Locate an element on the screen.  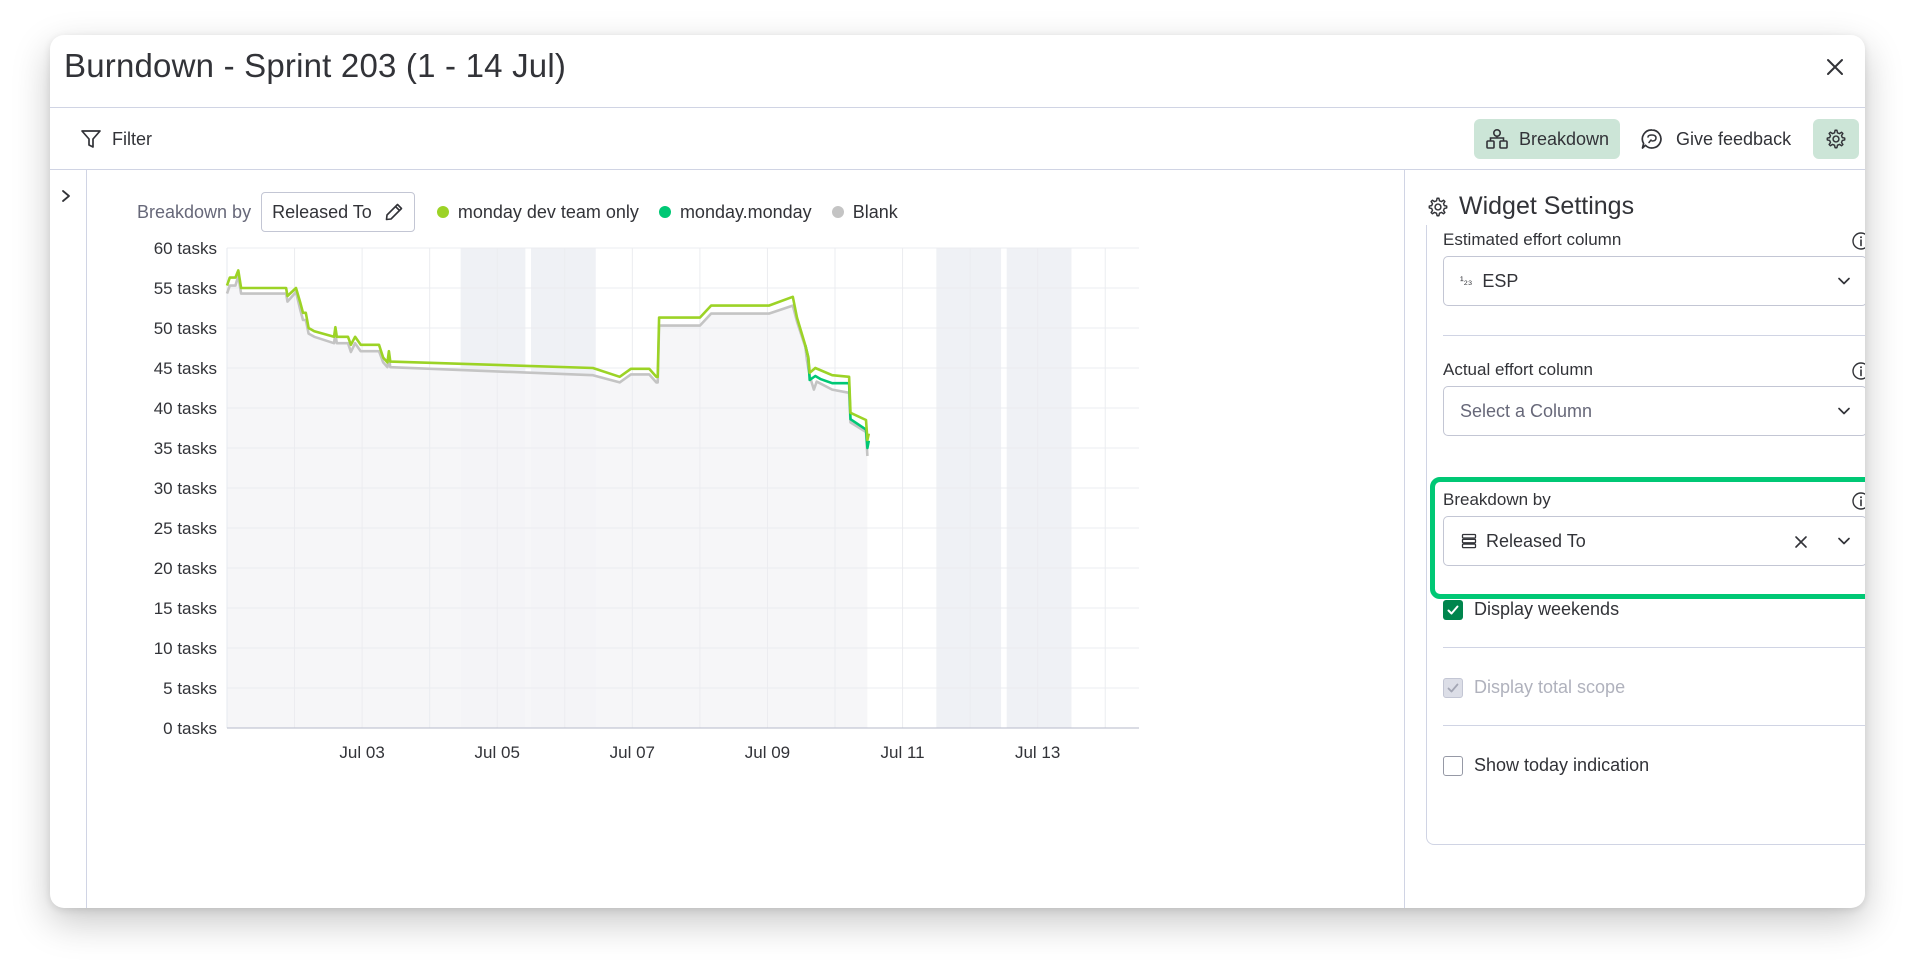
chevron-right-icon is located at coordinates (66, 196).